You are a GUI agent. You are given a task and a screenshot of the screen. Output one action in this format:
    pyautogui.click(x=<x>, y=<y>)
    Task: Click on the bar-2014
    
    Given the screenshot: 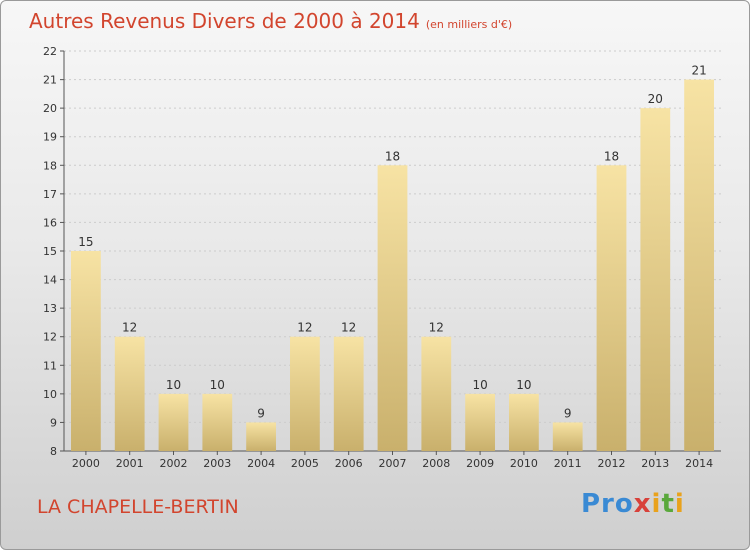 What is the action you would take?
    pyautogui.click(x=699, y=265)
    